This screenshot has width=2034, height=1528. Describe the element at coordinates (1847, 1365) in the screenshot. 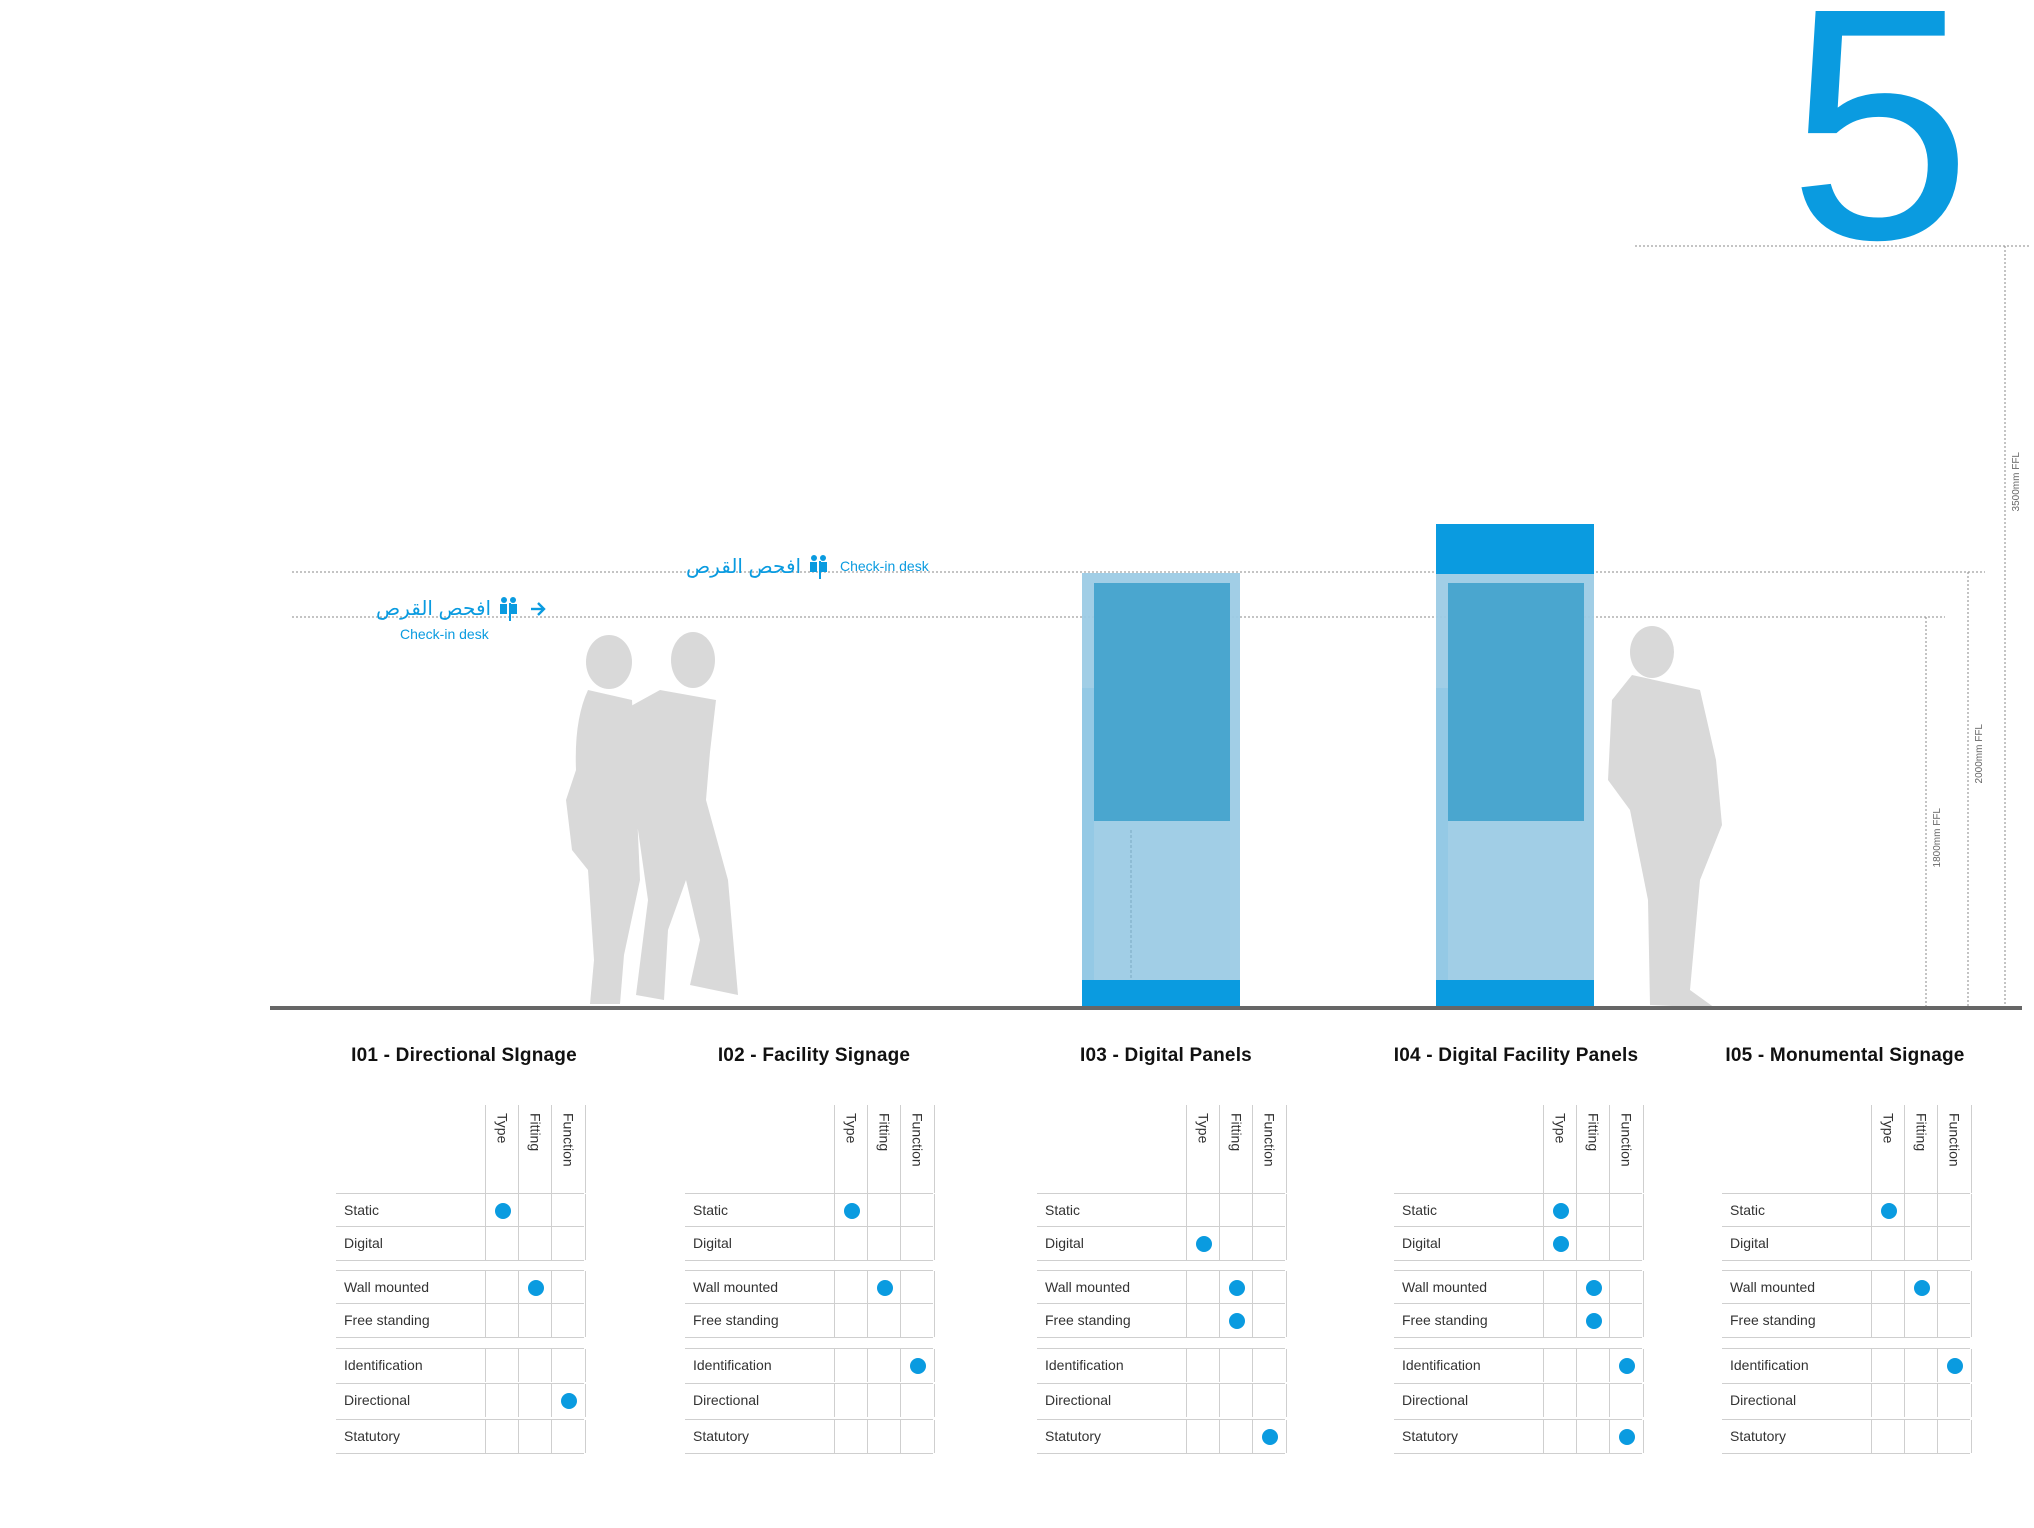

I see `matrix-row: Identification` at that location.